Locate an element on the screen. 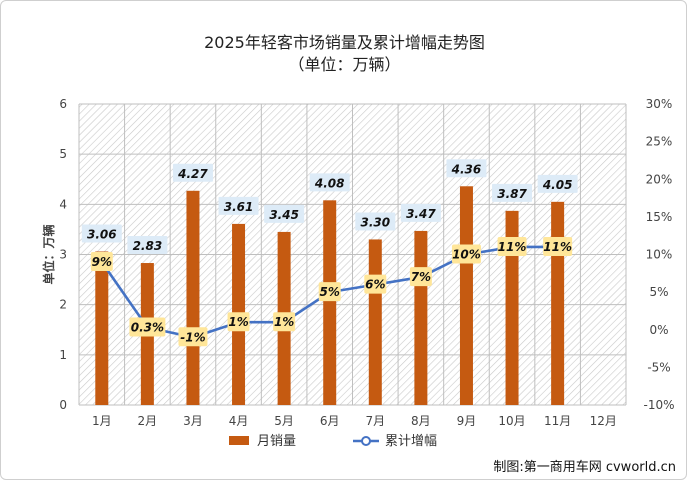 This screenshot has height=480, width=687. y2-axis-tick-label: 20% is located at coordinates (659, 179).